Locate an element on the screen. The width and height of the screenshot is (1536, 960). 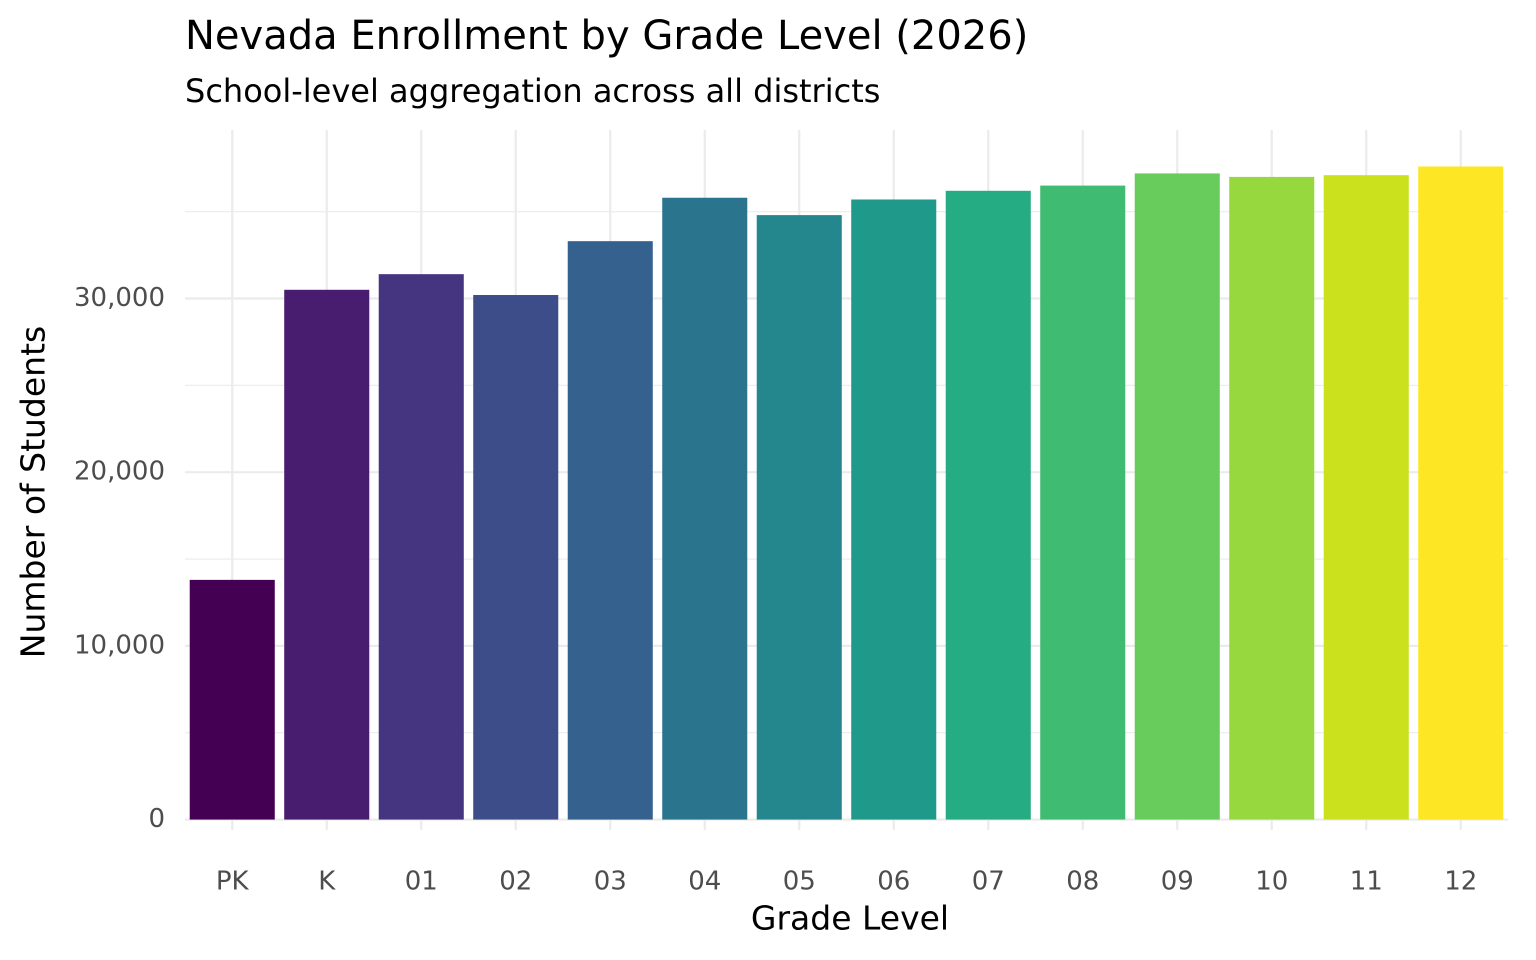
x-tick-label: PK is located at coordinates (233, 882).